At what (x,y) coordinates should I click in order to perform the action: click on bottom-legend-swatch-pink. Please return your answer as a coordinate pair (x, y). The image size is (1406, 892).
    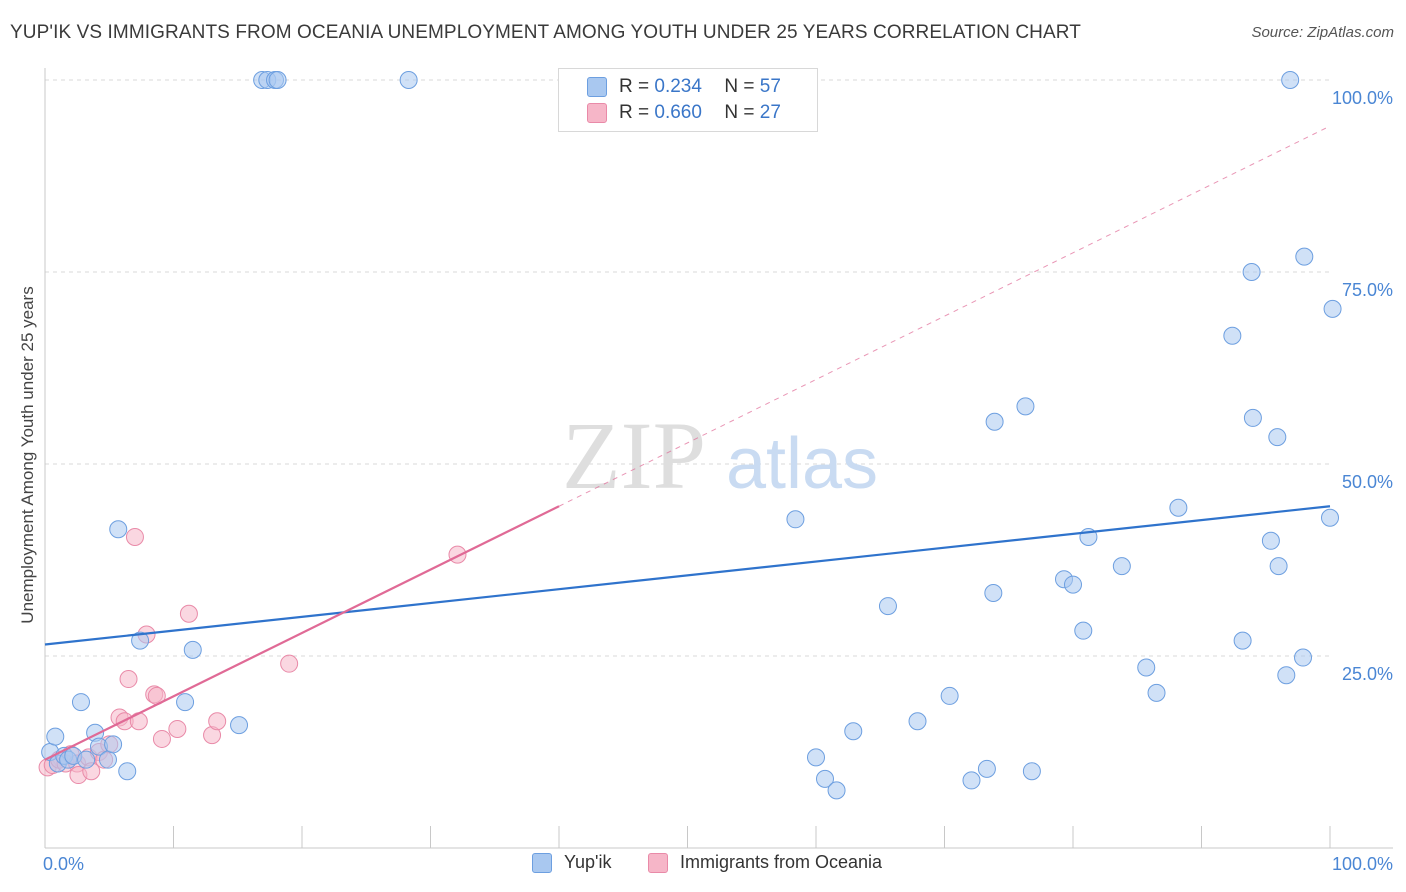
    Looking at the image, I should click on (658, 862).